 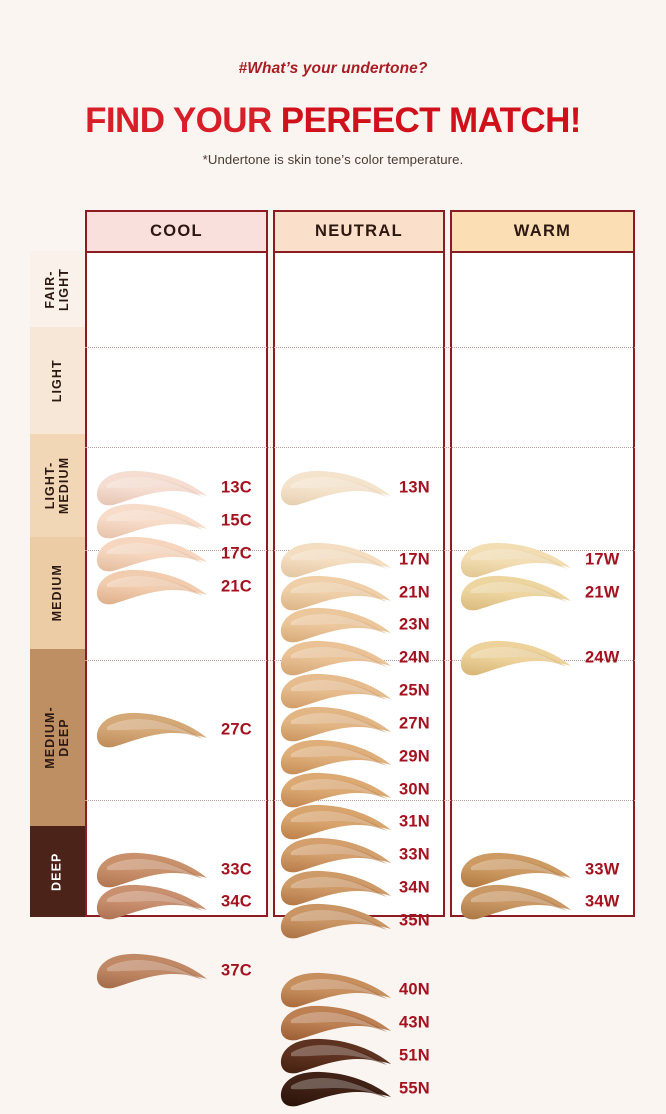 I want to click on shade-swatch-row: 17C, so click(x=179, y=554).